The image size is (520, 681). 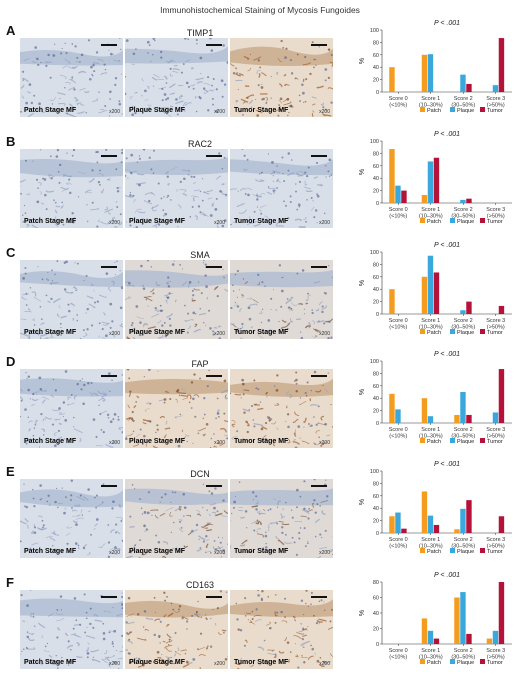 What do you see at coordinates (362, 392) in the screenshot?
I see `y-axis-label: %` at bounding box center [362, 392].